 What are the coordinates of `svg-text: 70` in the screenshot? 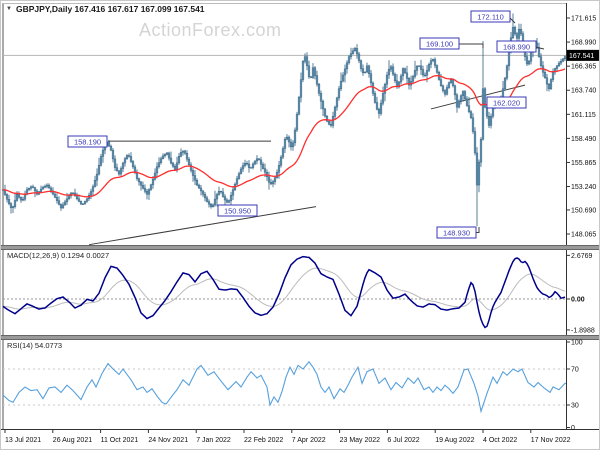 It's located at (575, 370).